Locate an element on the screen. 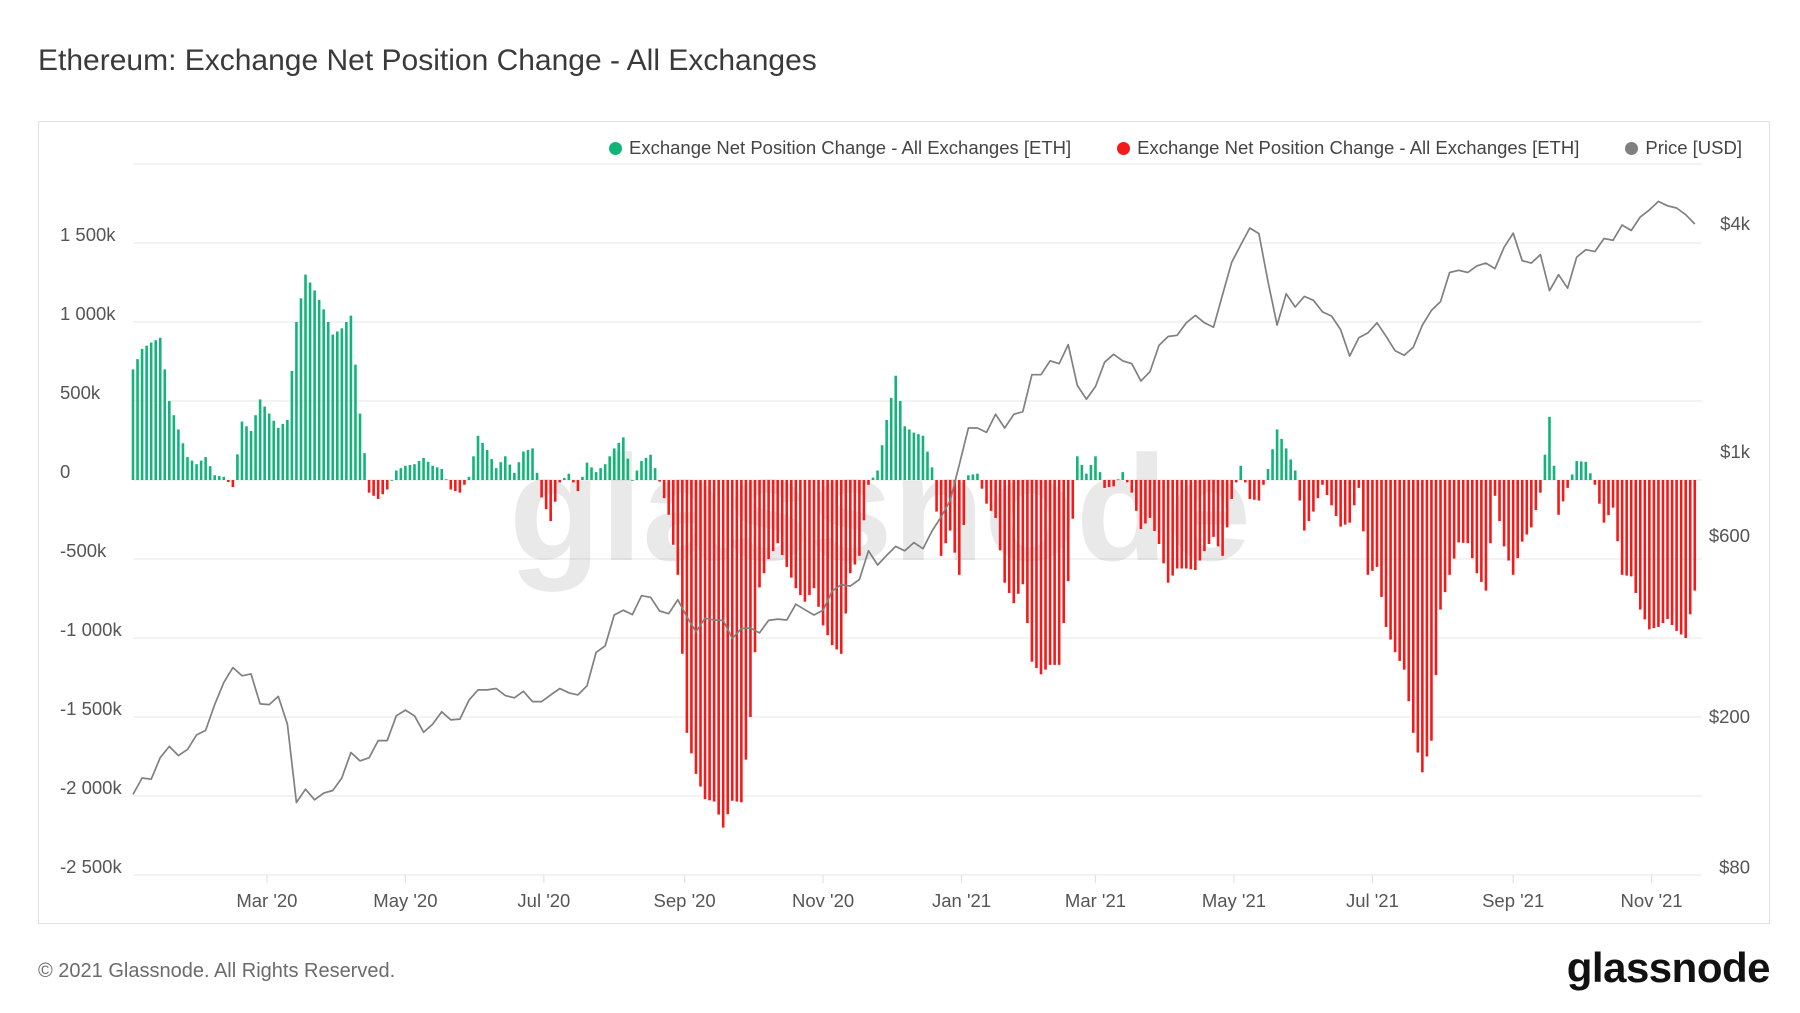 The image size is (1800, 1013). green-dot-icon is located at coordinates (615, 148).